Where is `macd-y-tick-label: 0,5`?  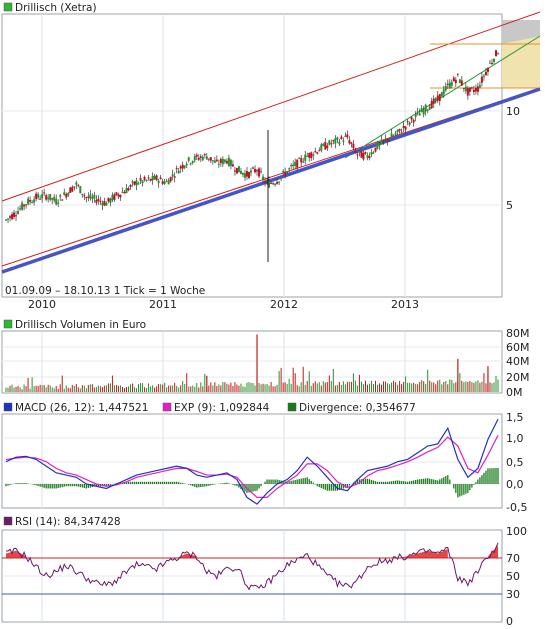 macd-y-tick-label: 0,5 is located at coordinates (515, 462).